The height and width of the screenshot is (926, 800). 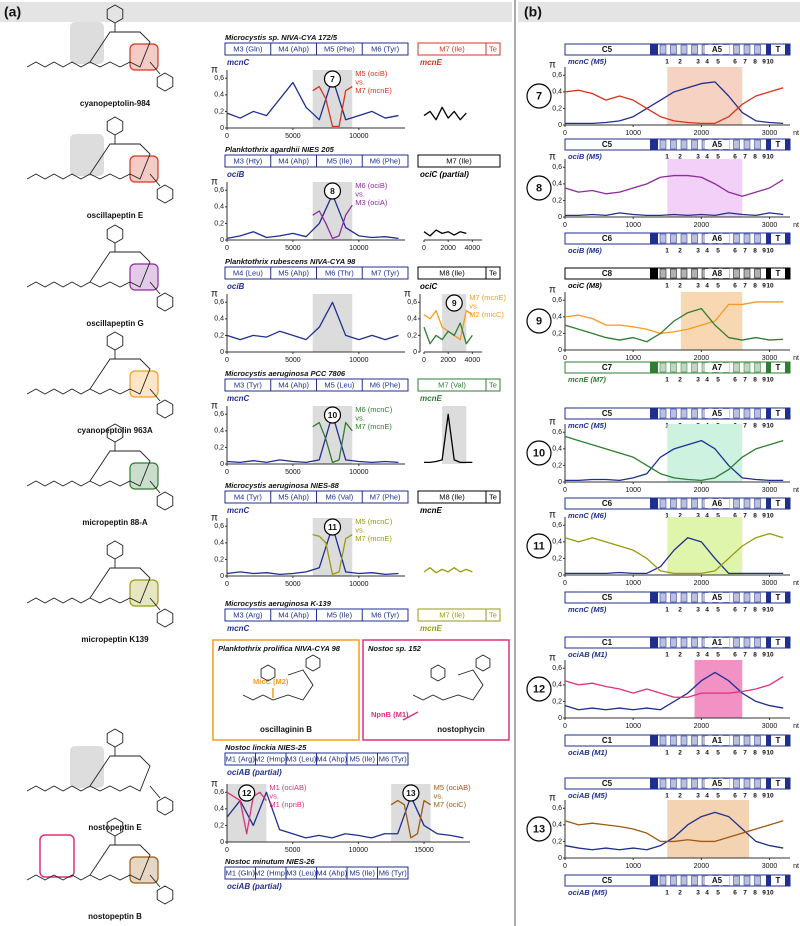 I want to click on callout-number: 8, so click(x=332, y=191).